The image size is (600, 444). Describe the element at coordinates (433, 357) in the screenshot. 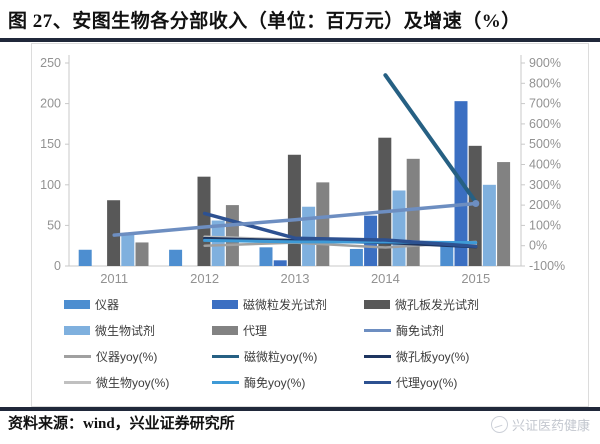

I see `legend-label: 微孔板yoy(%)` at that location.